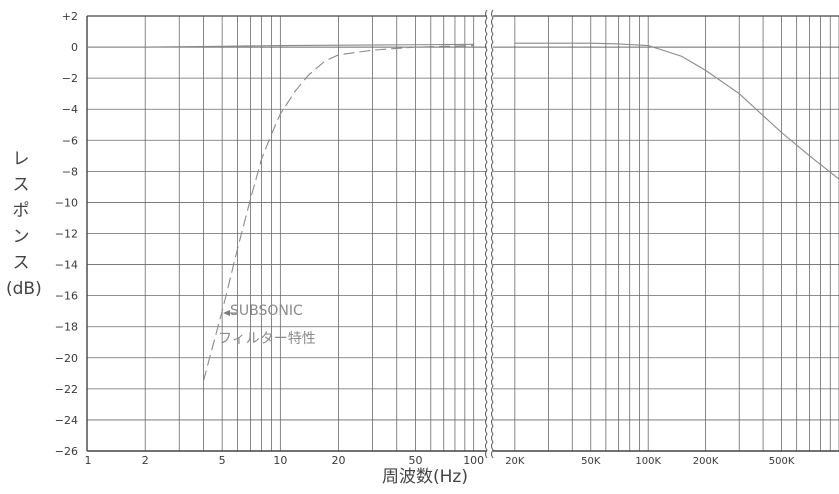 The width and height of the screenshot is (839, 494). I want to click on y-tick-label: −18, so click(66, 327).